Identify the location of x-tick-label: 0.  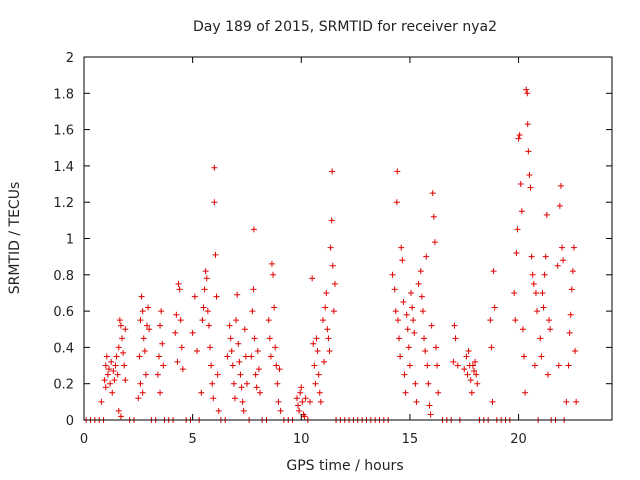
(84, 439).